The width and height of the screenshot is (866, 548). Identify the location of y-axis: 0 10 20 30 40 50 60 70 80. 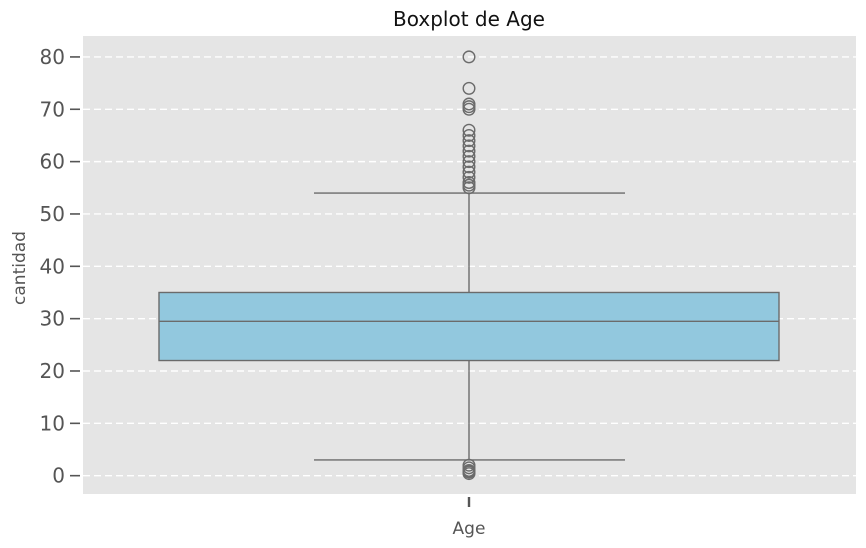
(60, 266).